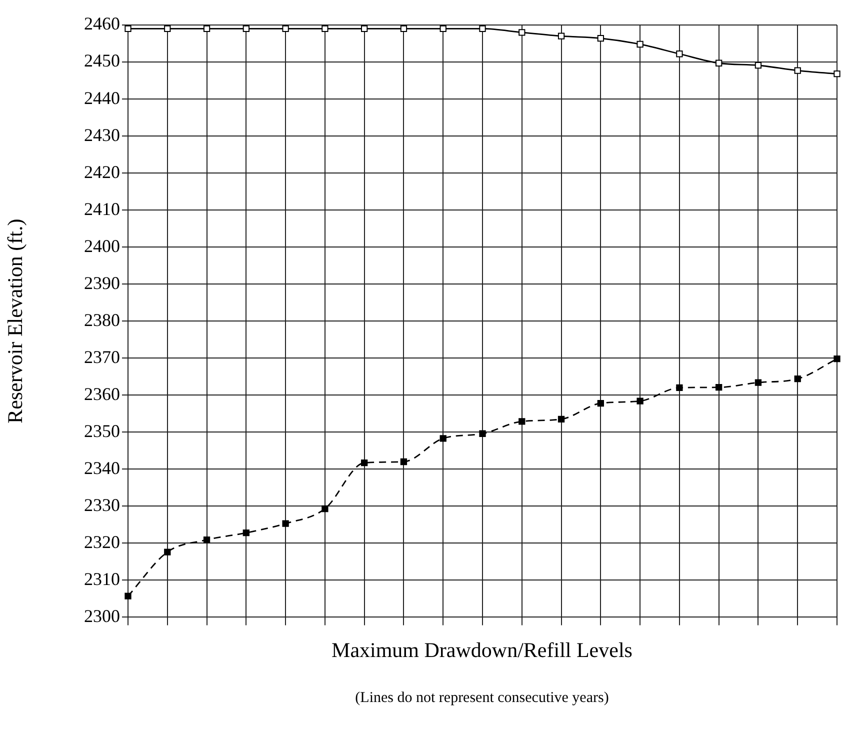  I want to click on y-tick-label: 2330, so click(102, 504).